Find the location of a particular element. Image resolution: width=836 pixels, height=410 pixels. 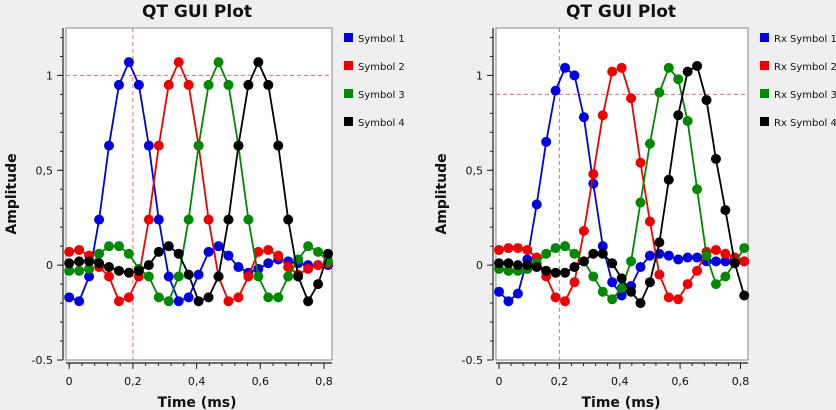

y-tick-label: 0 is located at coordinates (479, 265).